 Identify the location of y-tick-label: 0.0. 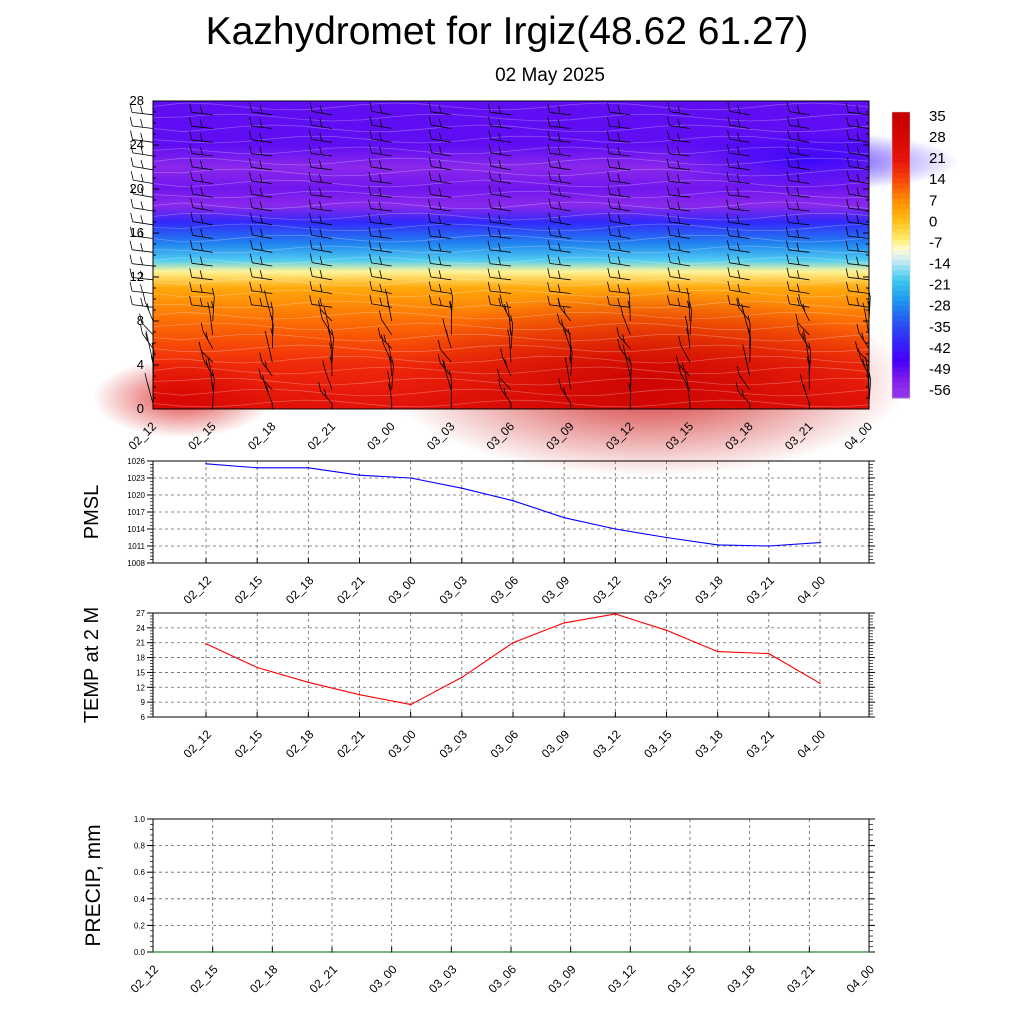
(140, 952).